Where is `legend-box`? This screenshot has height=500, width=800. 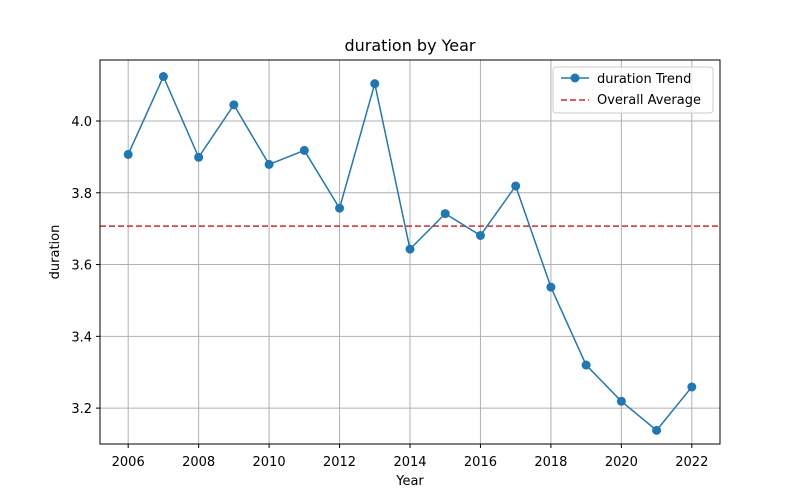
legend-box is located at coordinates (633, 90).